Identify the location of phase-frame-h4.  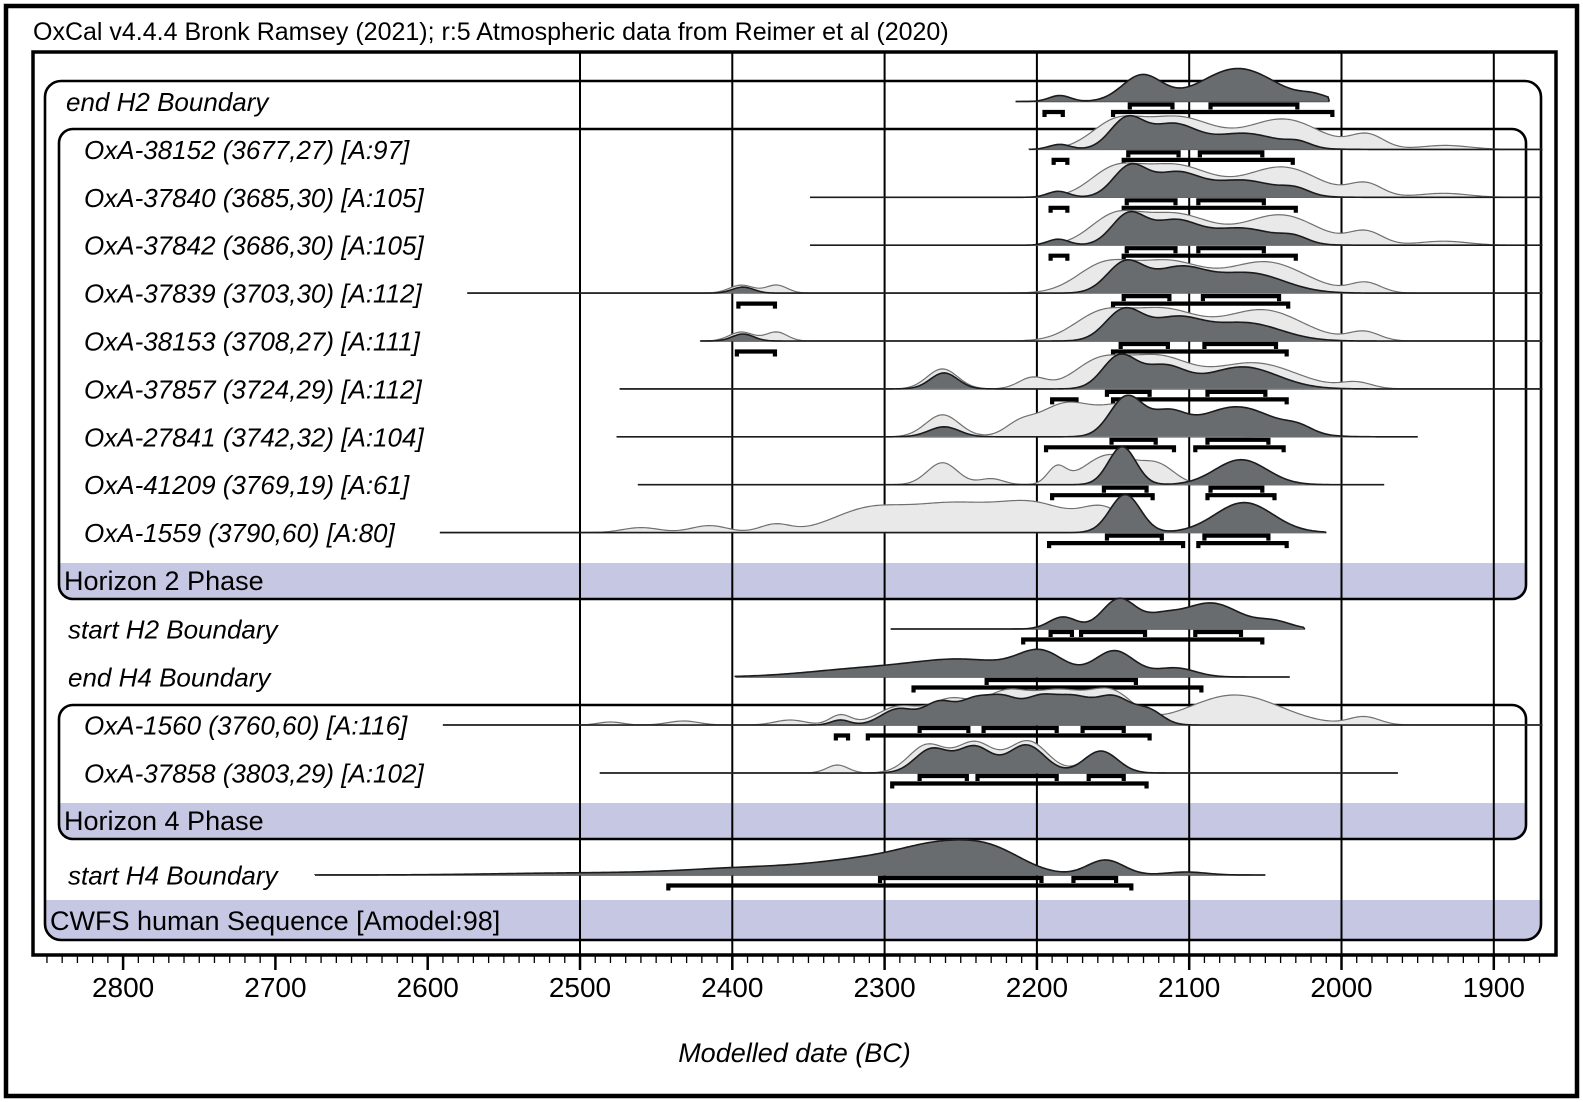
(792, 772).